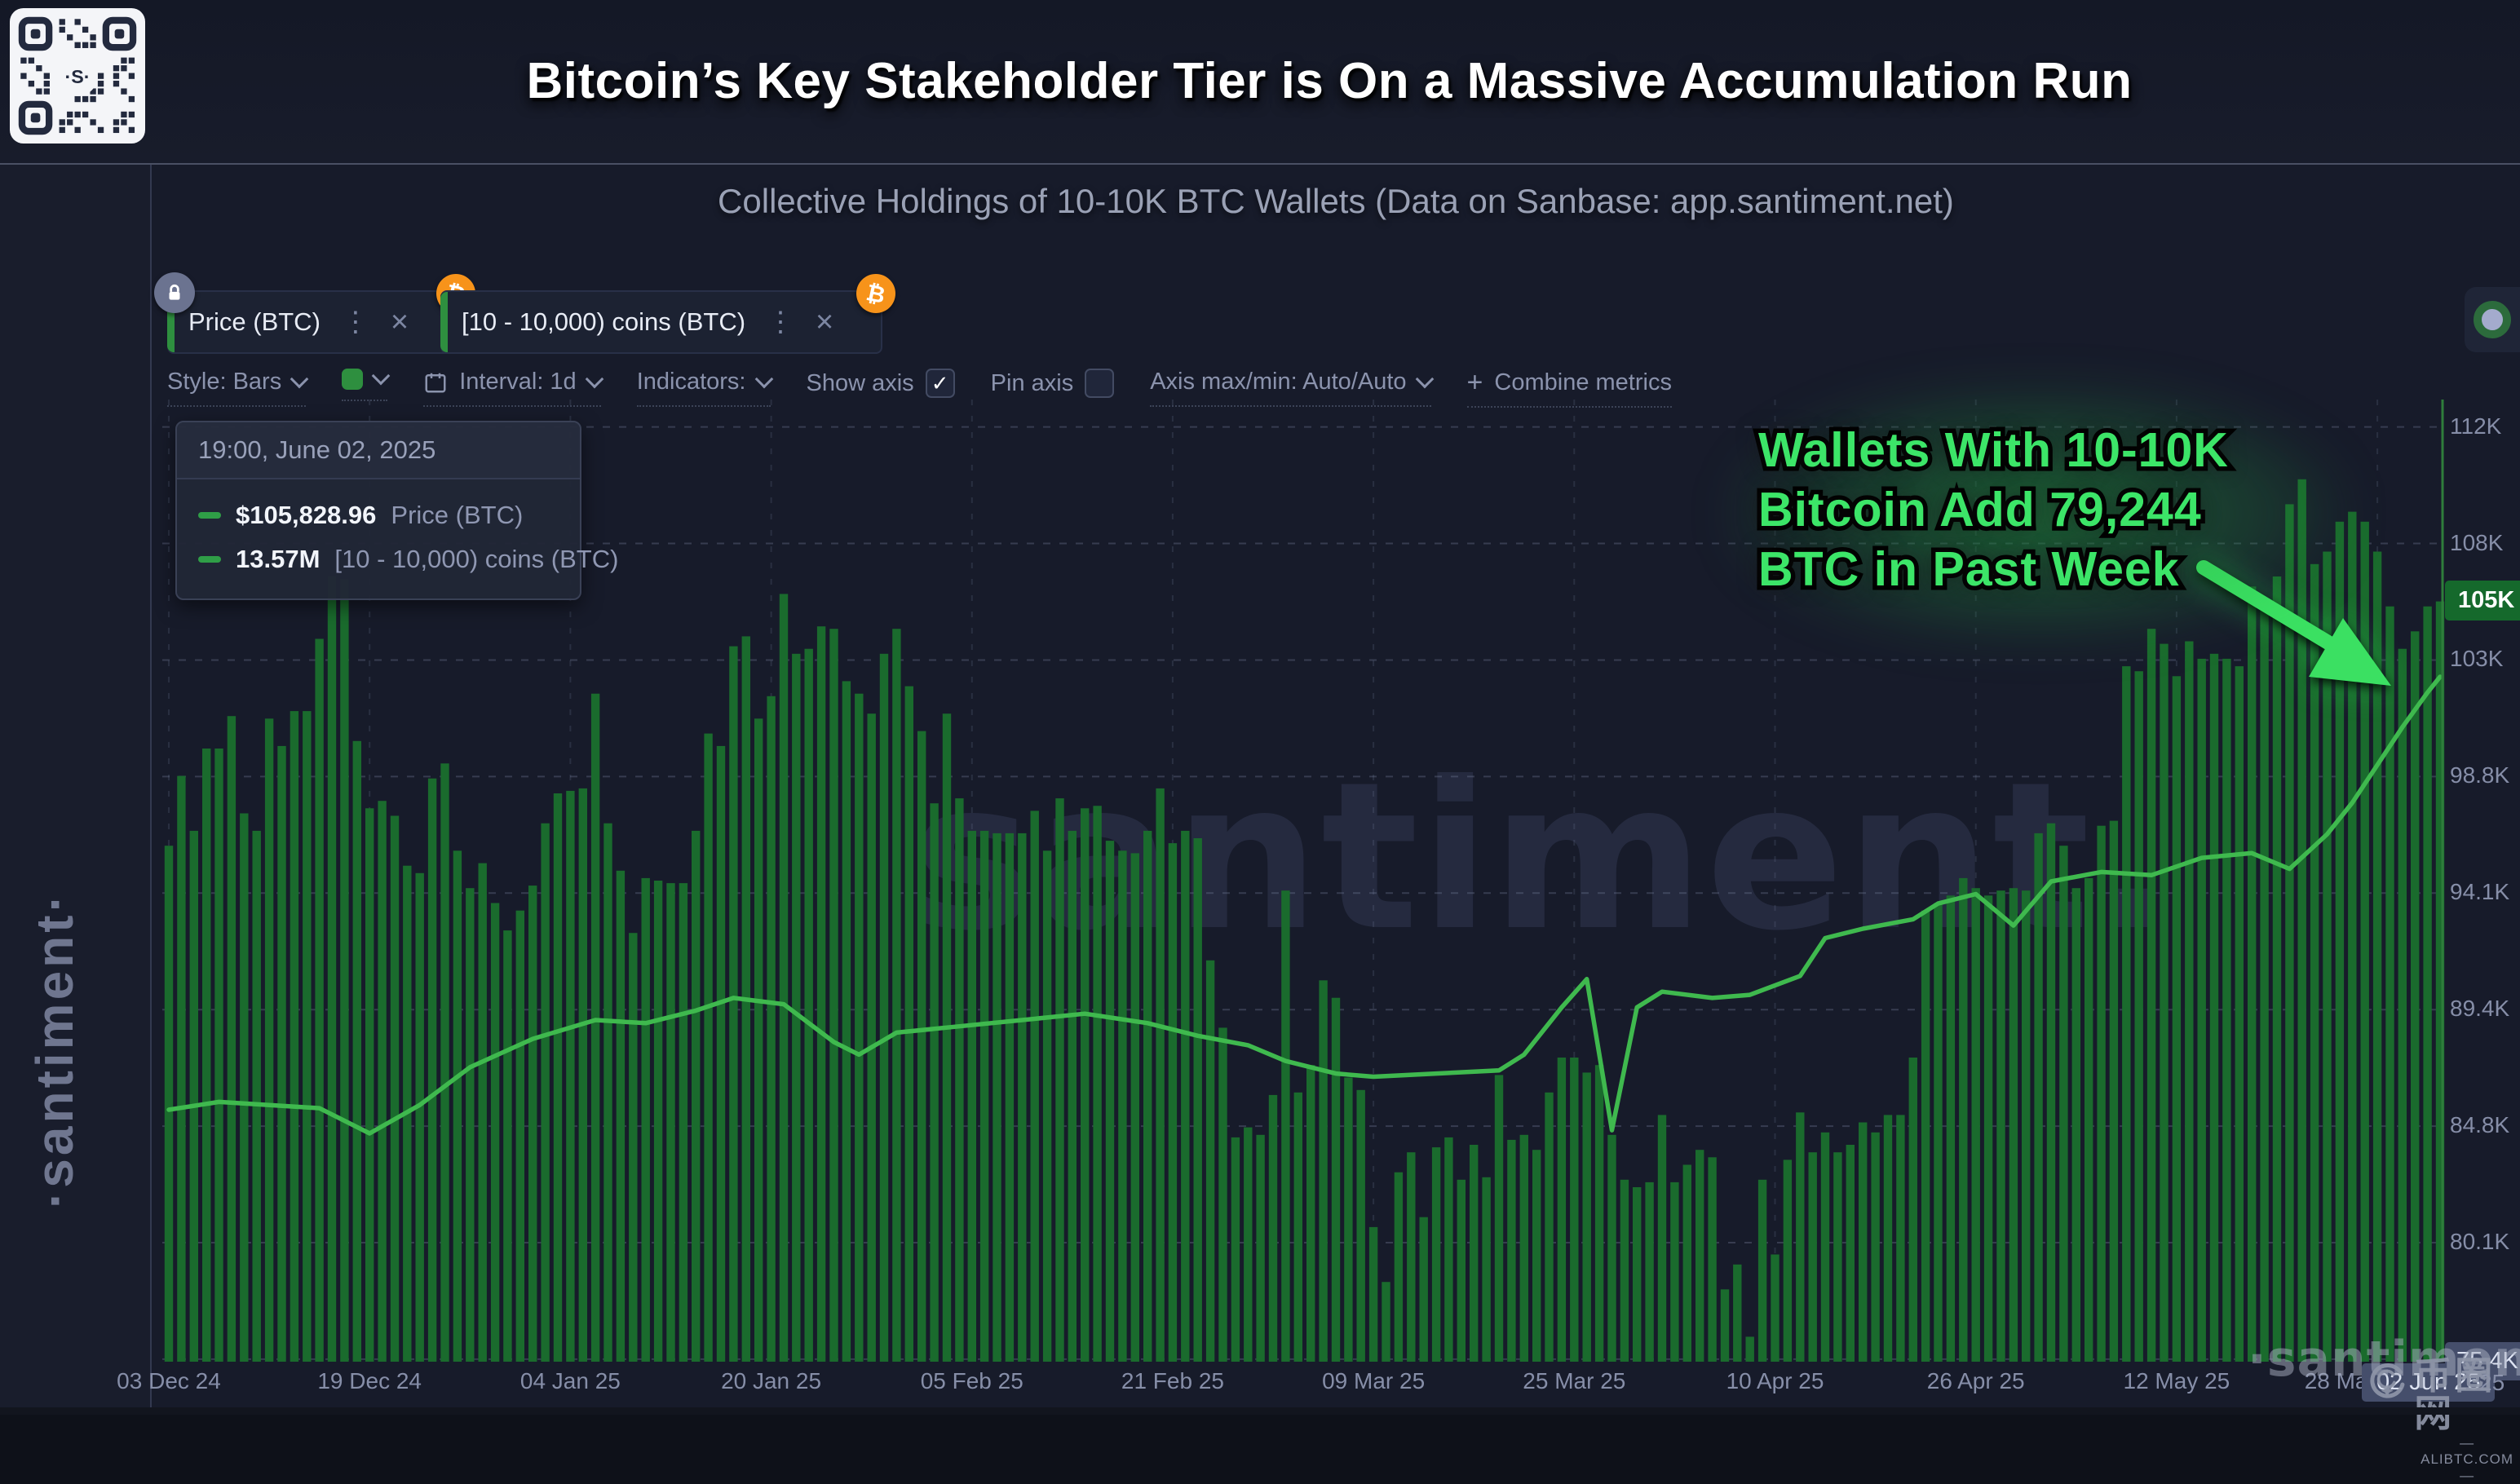 The width and height of the screenshot is (2520, 1484). What do you see at coordinates (940, 383) in the screenshot?
I see `show-axis-checkbox` at bounding box center [940, 383].